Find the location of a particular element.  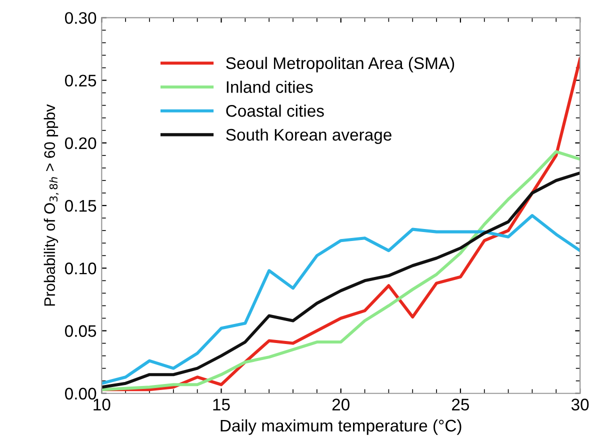

legend-label: South Korean average is located at coordinates (309, 136).